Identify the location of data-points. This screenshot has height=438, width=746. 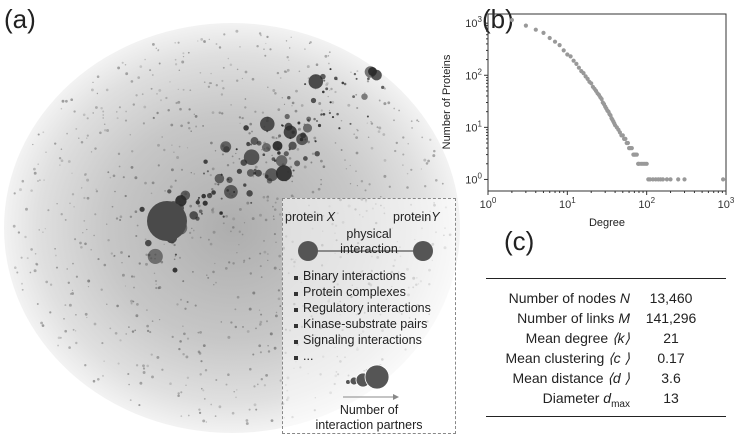
(617, 99).